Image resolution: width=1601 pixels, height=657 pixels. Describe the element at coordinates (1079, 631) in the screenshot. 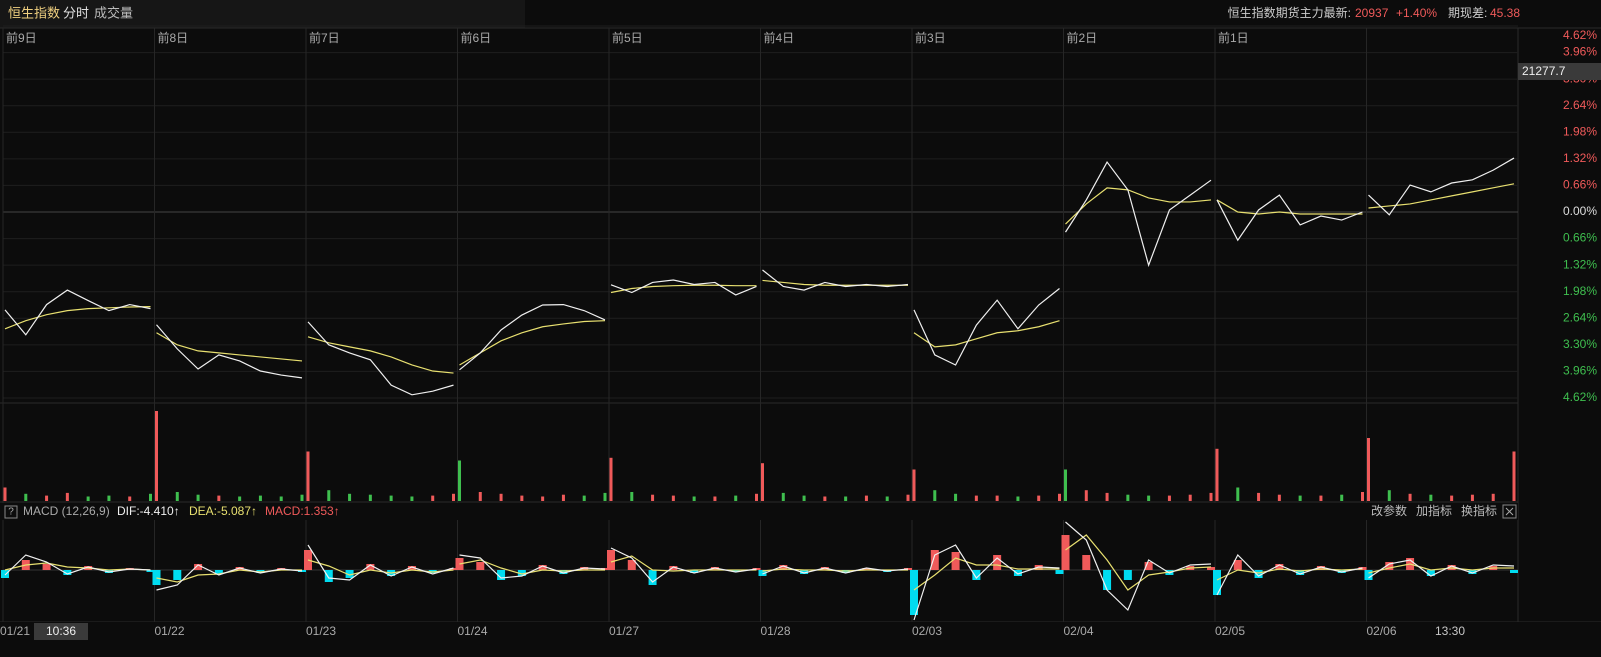

I see `date-label: 02/04` at that location.